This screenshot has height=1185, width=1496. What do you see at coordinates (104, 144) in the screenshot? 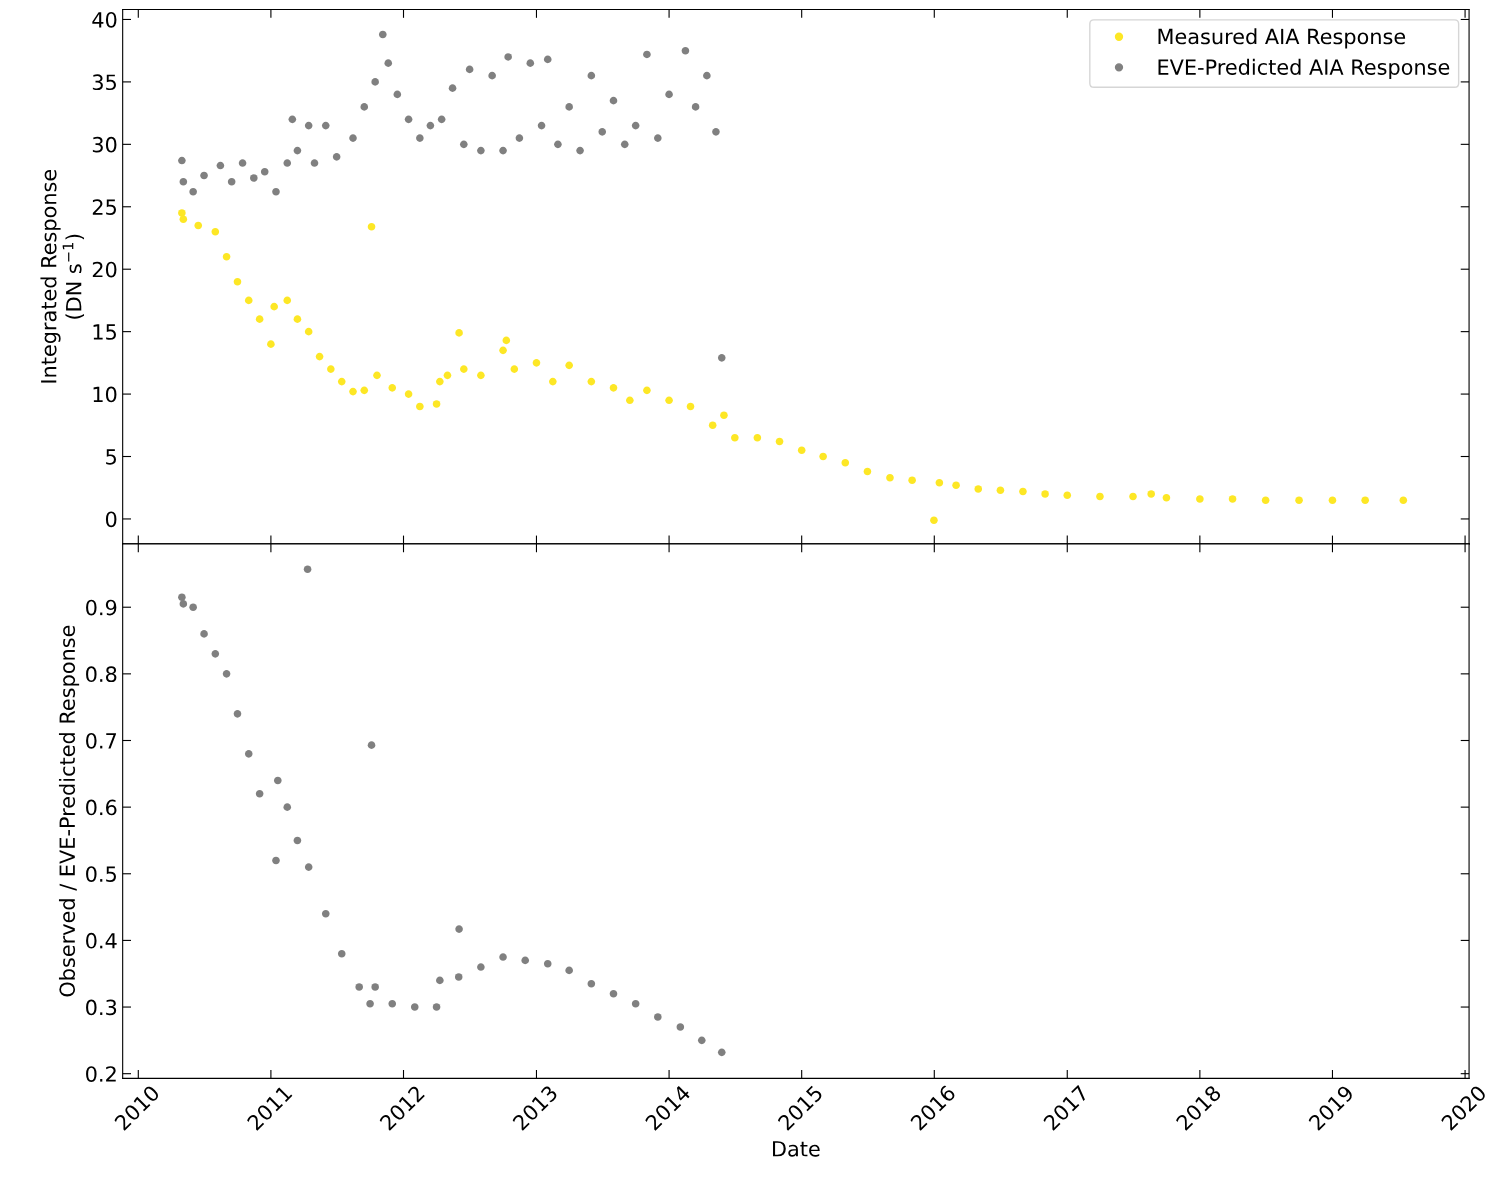
I see `y-tick-label: 30` at bounding box center [104, 144].